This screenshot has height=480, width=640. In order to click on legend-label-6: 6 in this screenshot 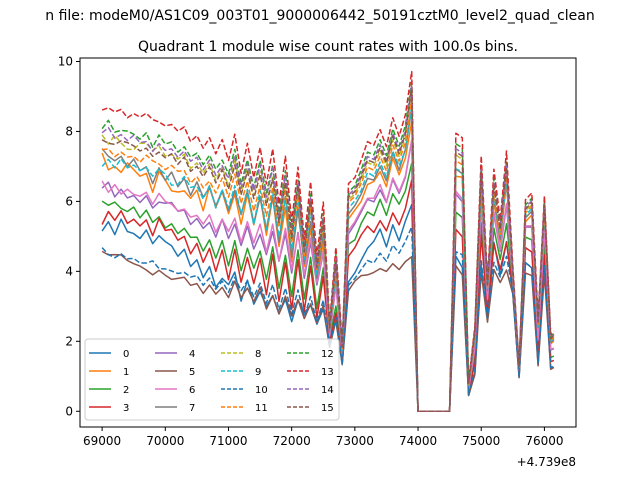, I will do `click(192, 390)`.